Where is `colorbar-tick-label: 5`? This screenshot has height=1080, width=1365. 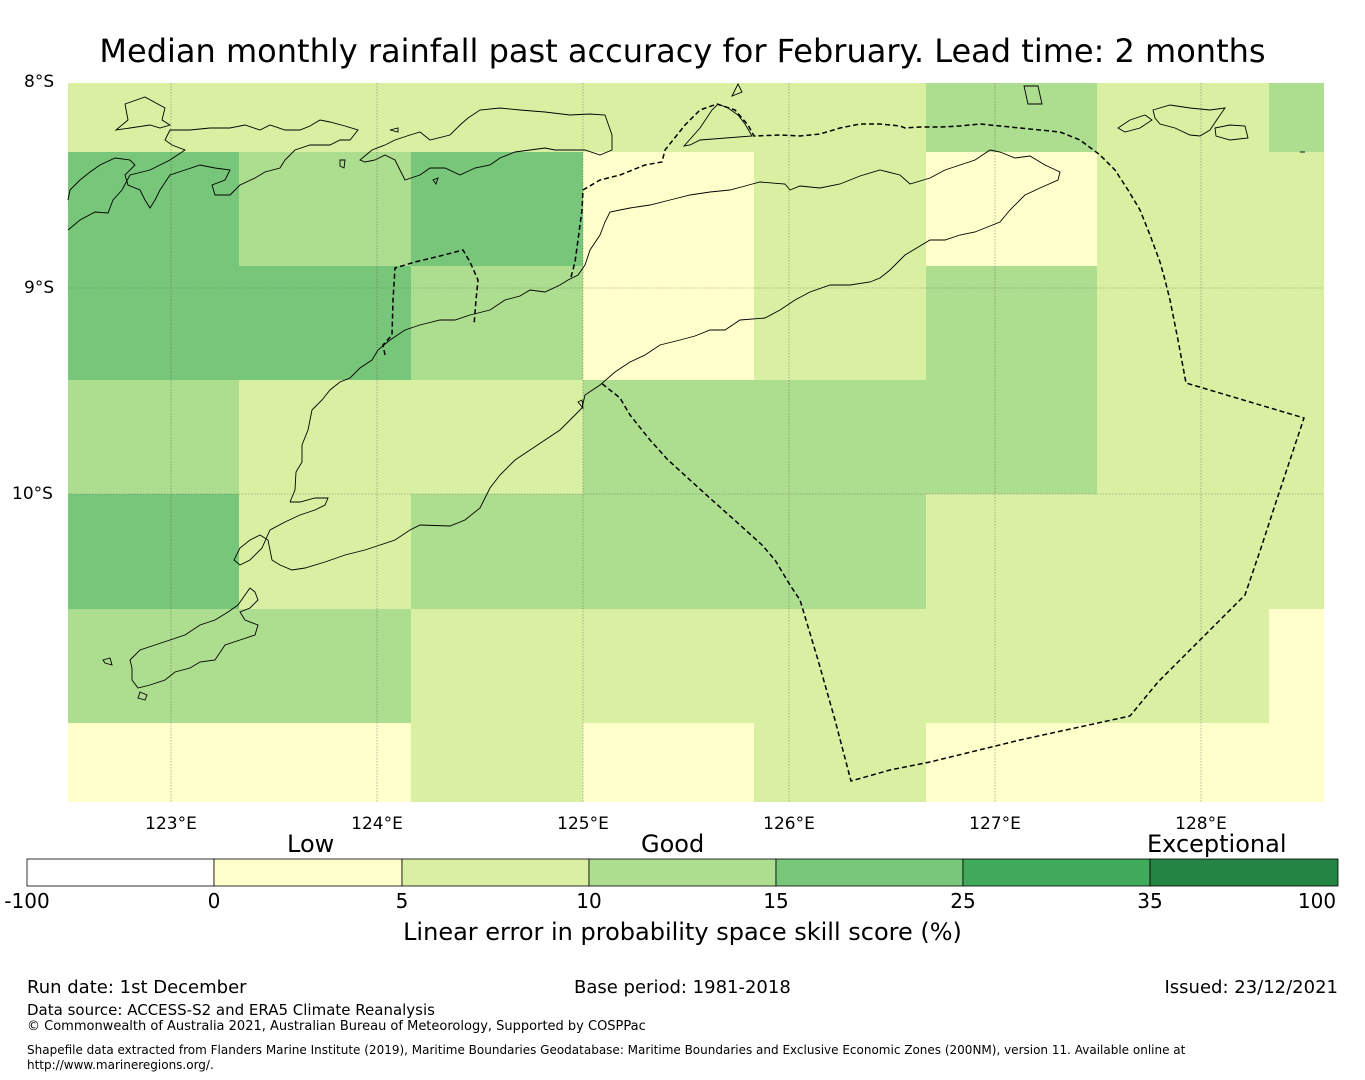
colorbar-tick-label: 5 is located at coordinates (402, 901).